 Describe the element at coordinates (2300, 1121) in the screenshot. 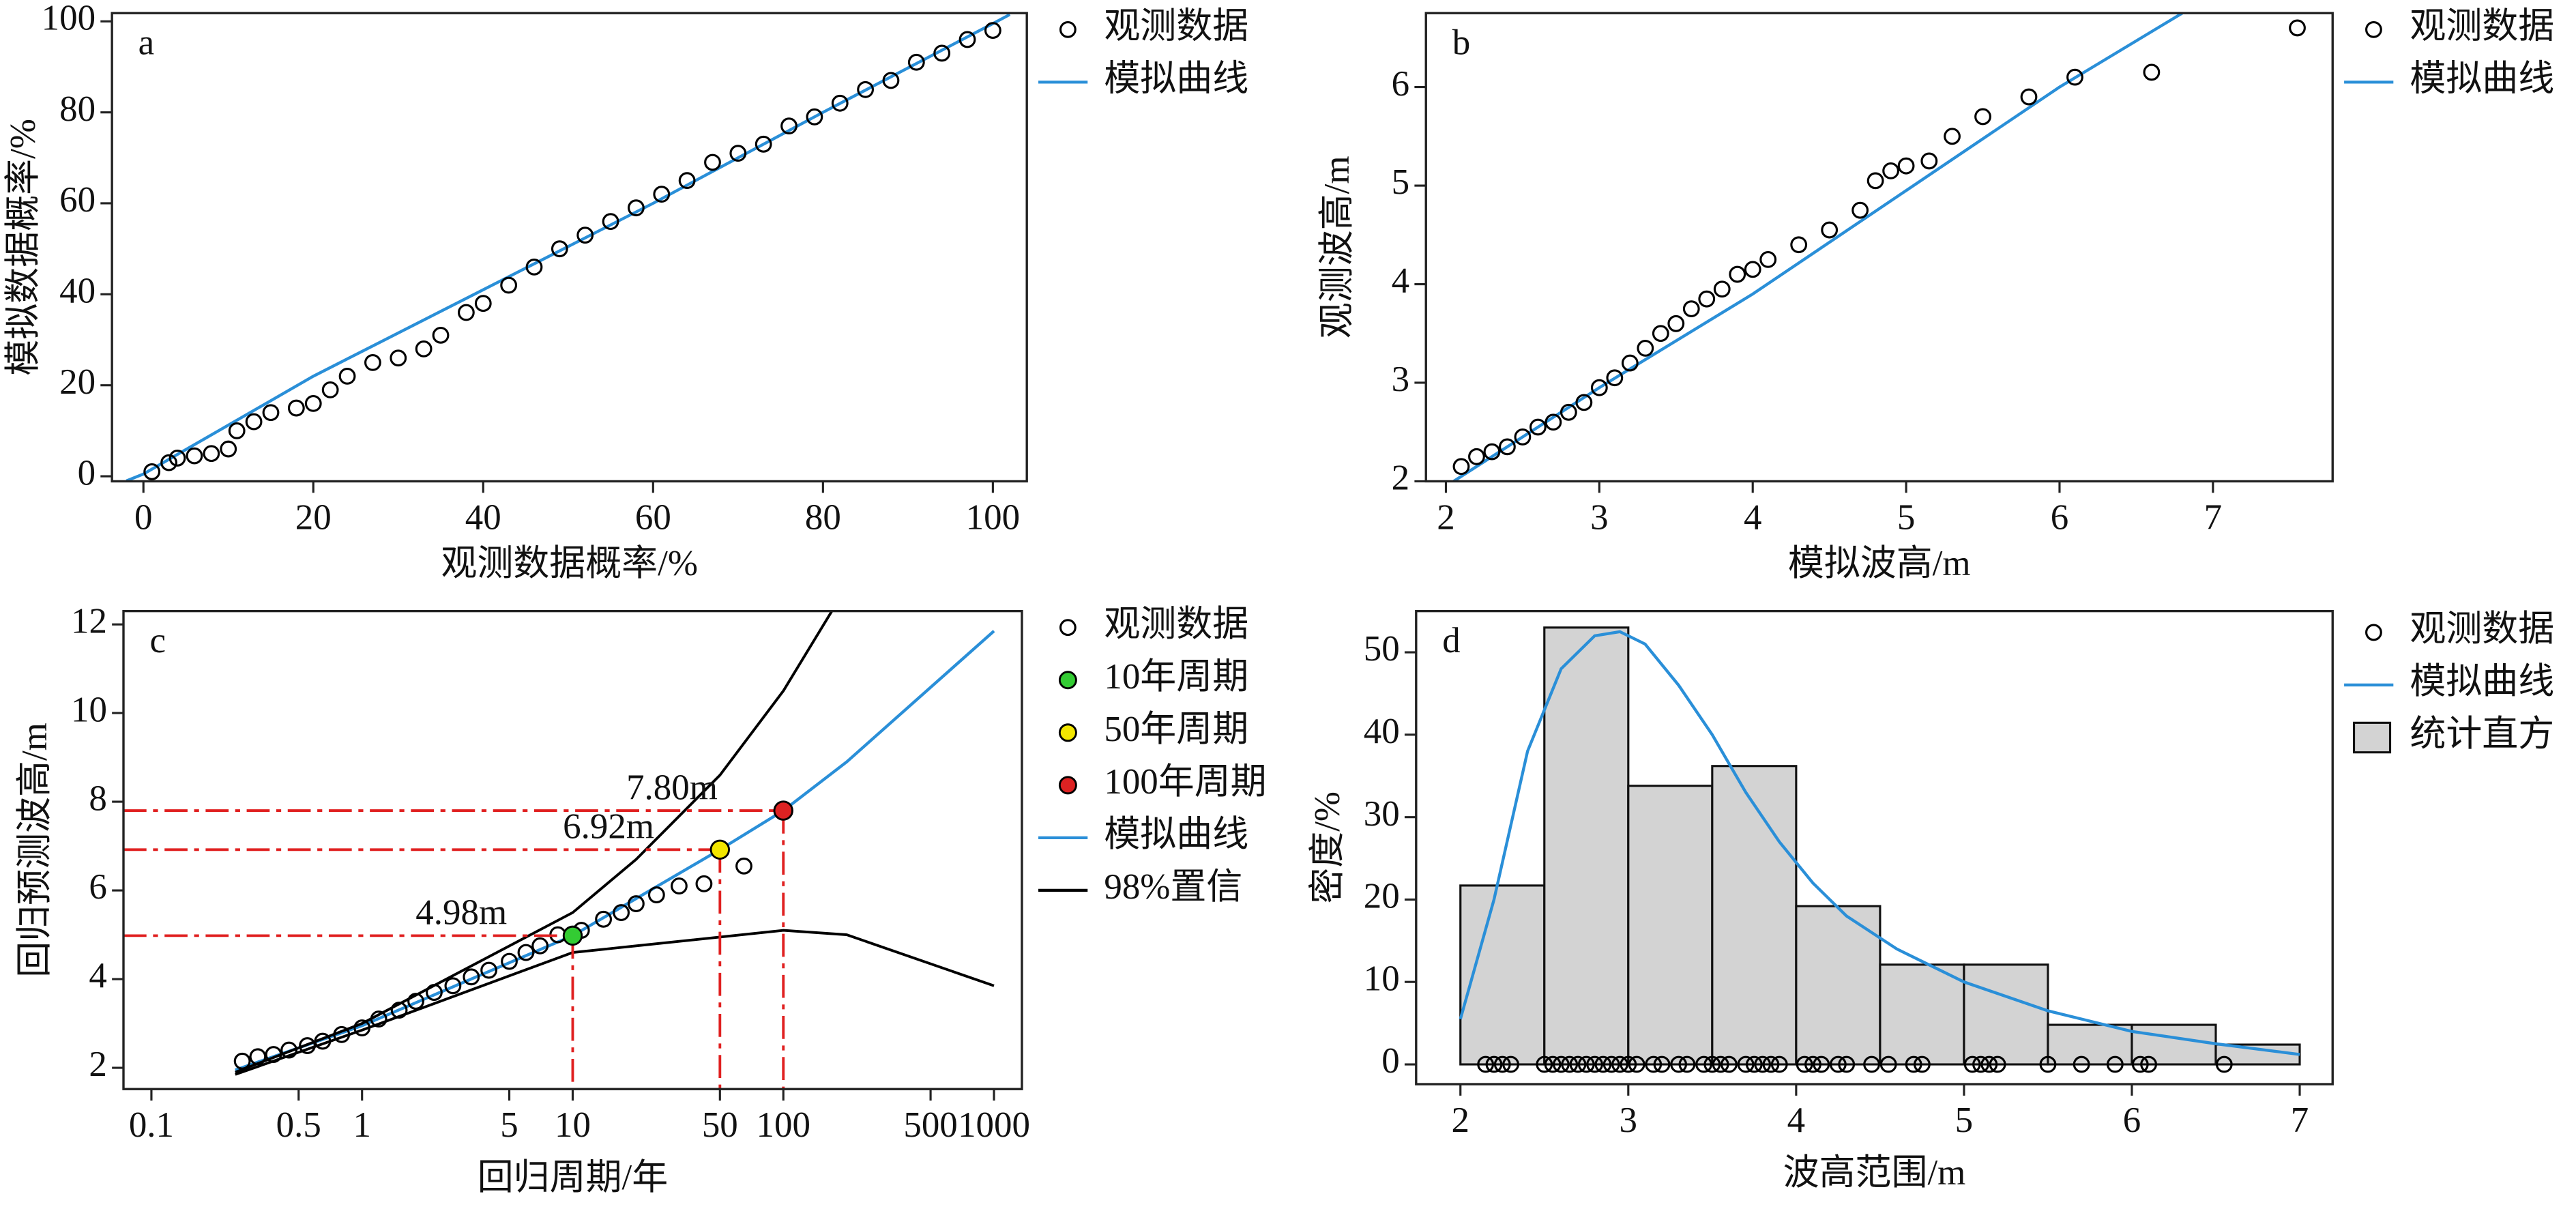

I see `x-tick-label: 7` at that location.